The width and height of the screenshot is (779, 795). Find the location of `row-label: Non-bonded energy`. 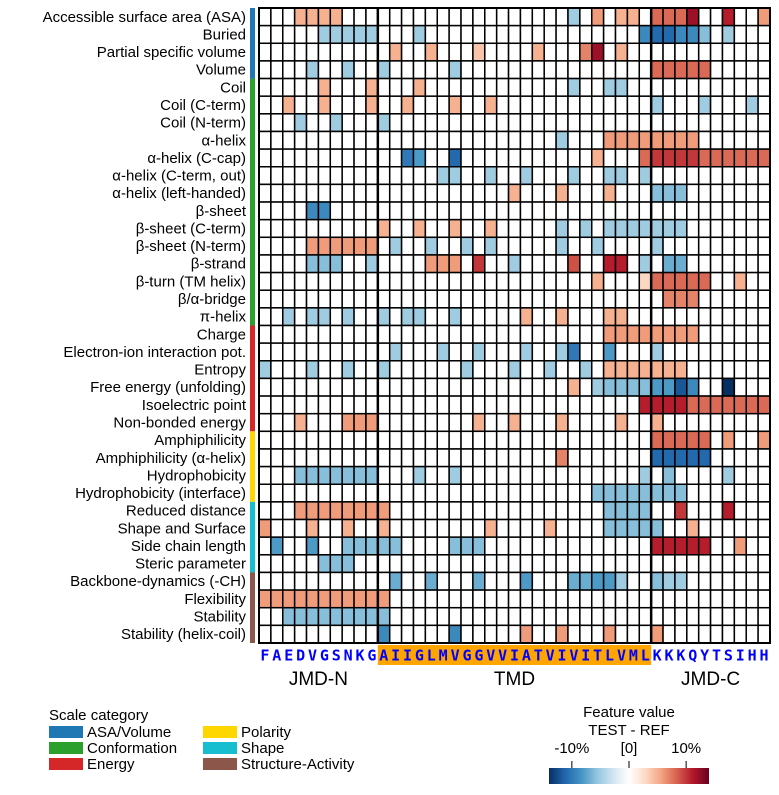

row-label: Non-bonded energy is located at coordinates (179, 422).